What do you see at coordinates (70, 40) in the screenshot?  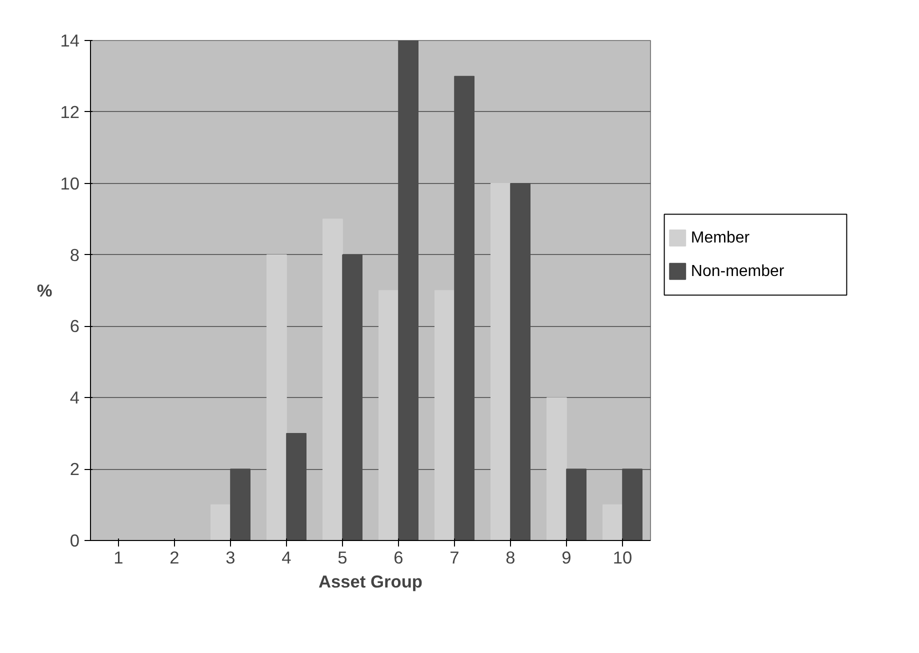 I see `y-tick-label: 14` at bounding box center [70, 40].